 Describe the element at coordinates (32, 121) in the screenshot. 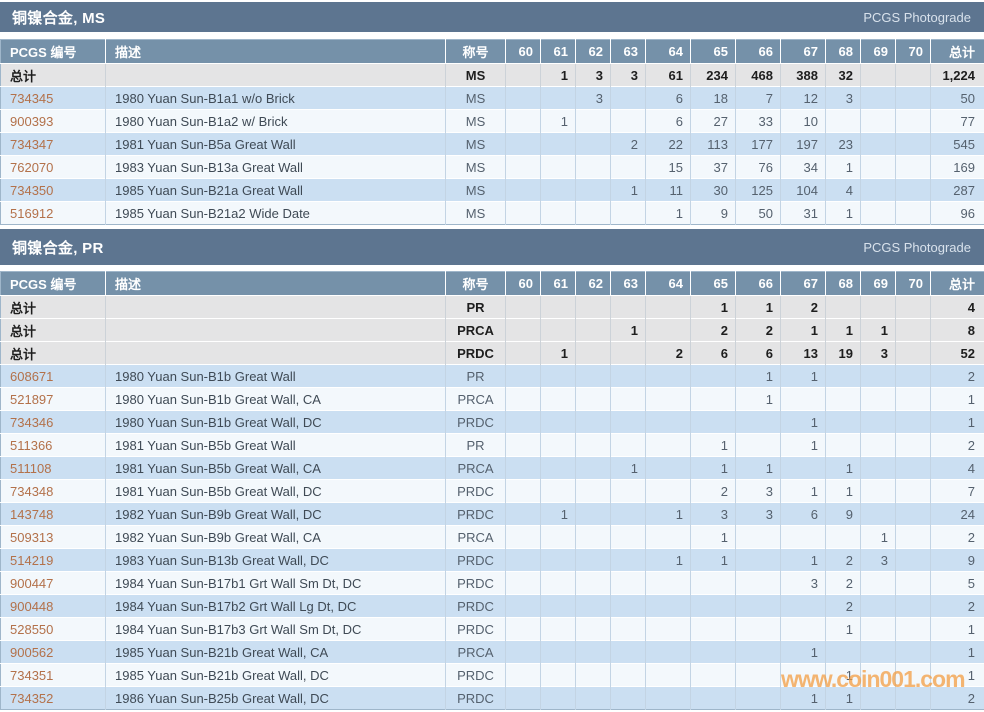

I see `pcgs-number-link: 900393` at that location.